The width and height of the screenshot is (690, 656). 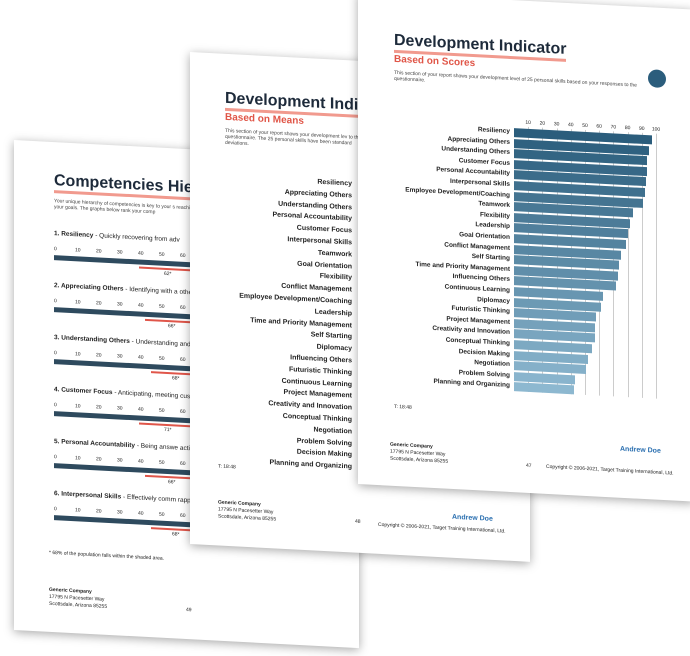 I want to click on skill-label: Conflict Management, so click(x=477, y=246).